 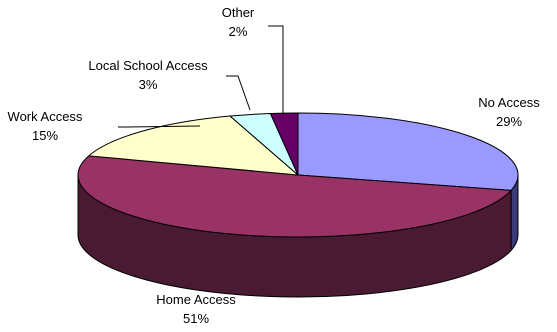 I want to click on slice-label-other: Other 2%, so click(x=238, y=22).